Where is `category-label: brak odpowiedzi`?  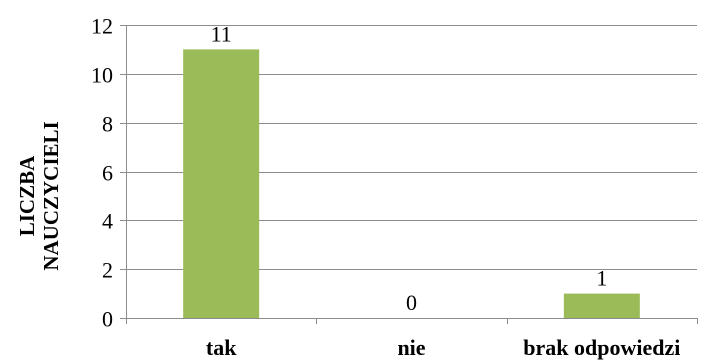
category-label: brak odpowiedzi is located at coordinates (601, 347).